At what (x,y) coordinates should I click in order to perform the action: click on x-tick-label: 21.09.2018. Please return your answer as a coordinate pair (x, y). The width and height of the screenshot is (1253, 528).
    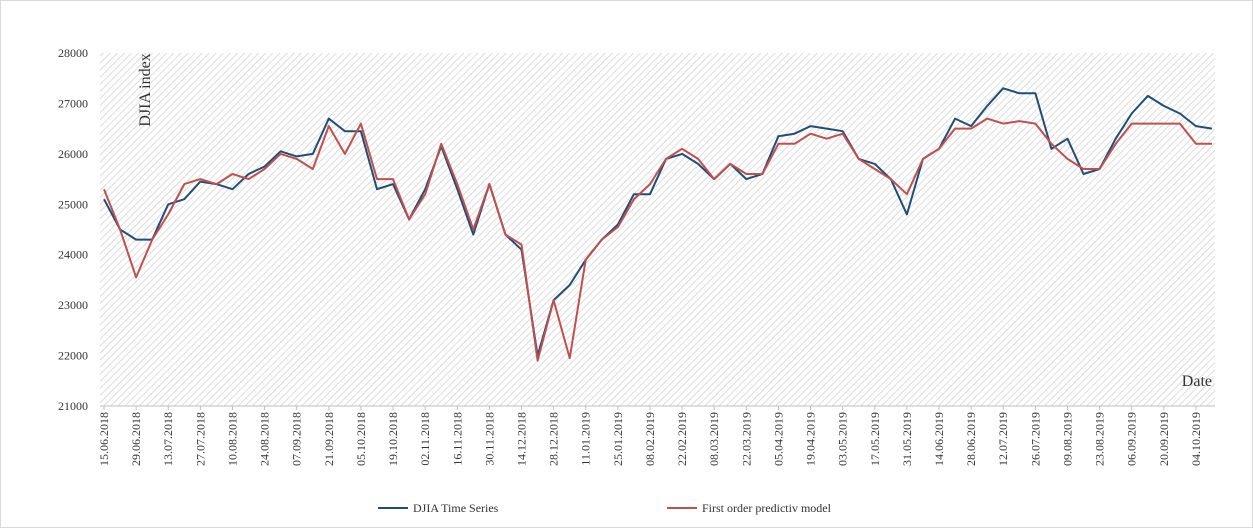
    Looking at the image, I should click on (329, 439).